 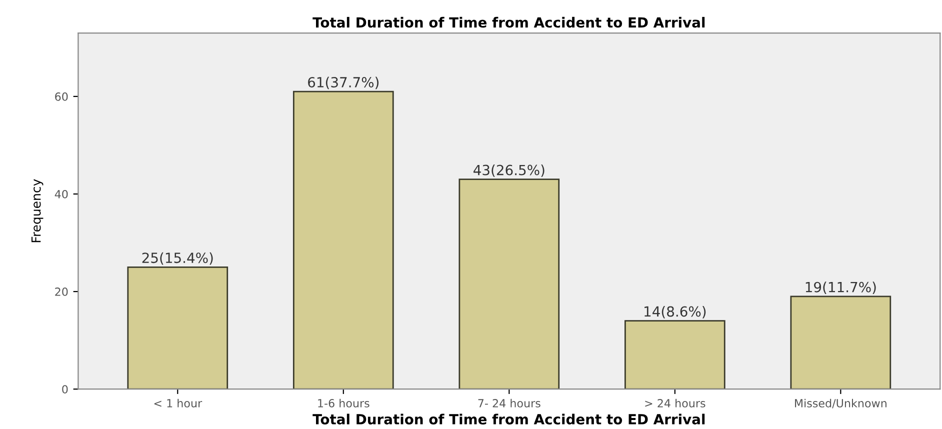 What do you see at coordinates (38, 210) in the screenshot?
I see `y-axis-title: Frequency` at bounding box center [38, 210].